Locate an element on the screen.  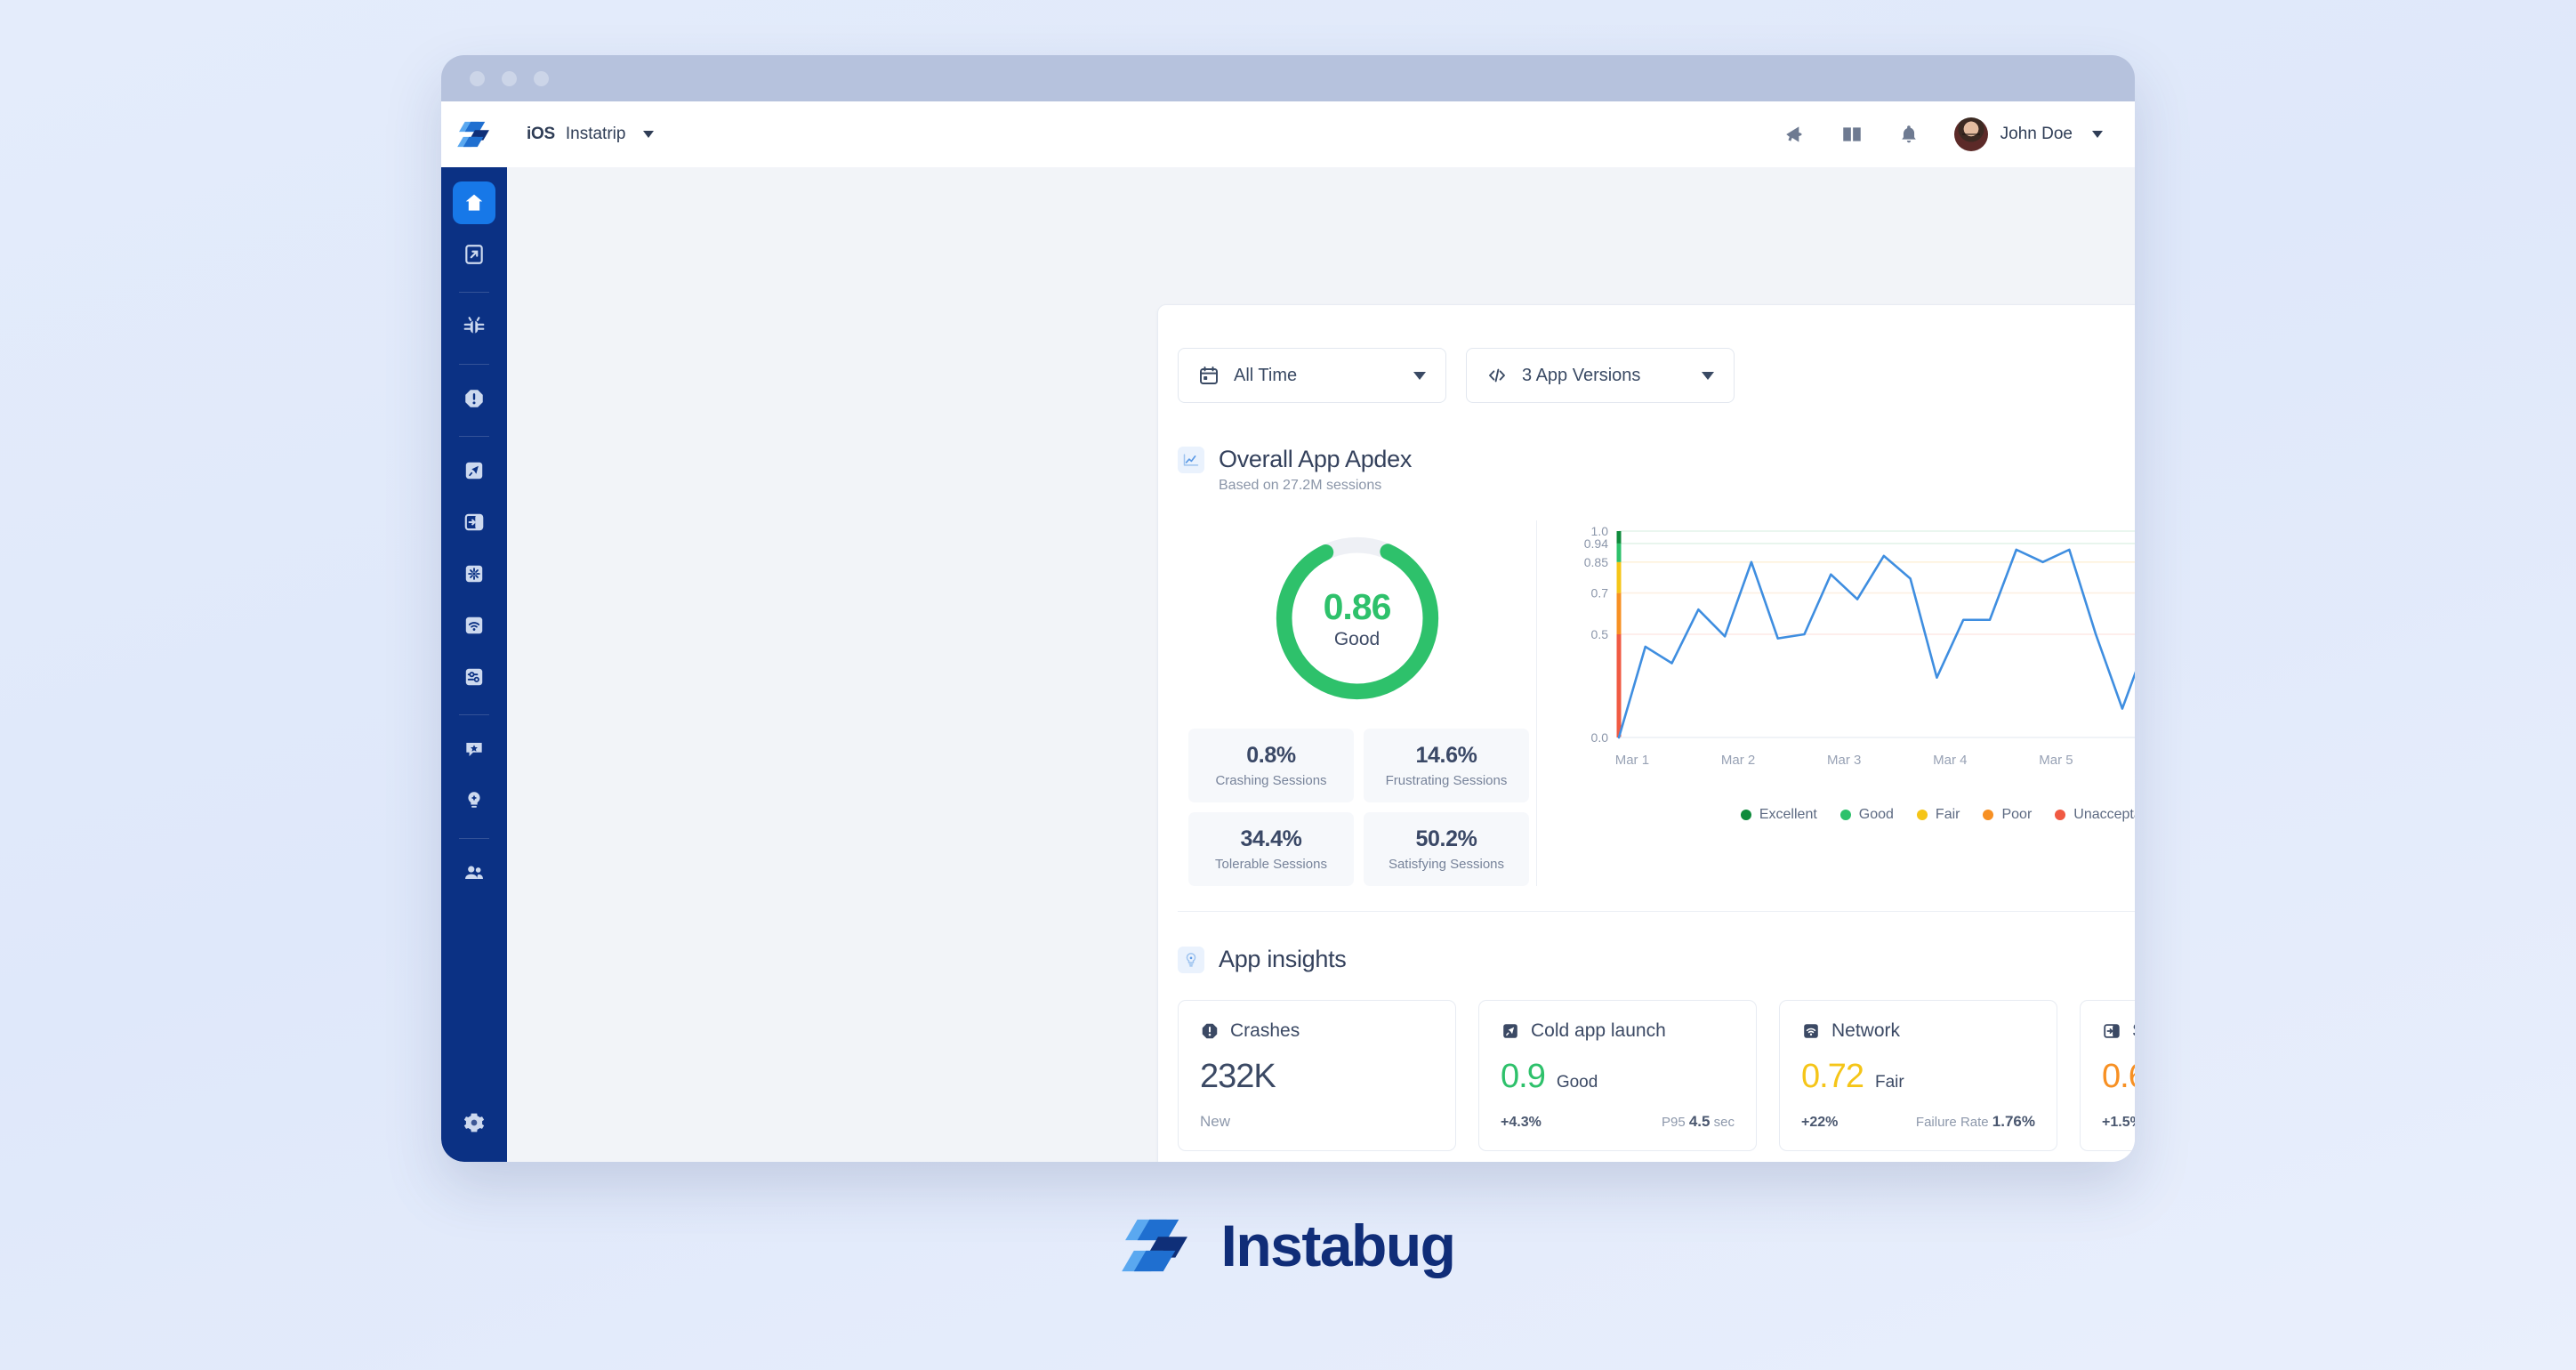
insight-card-footer: +22% Failure Rate 1.76% is located at coordinates (1918, 1122).